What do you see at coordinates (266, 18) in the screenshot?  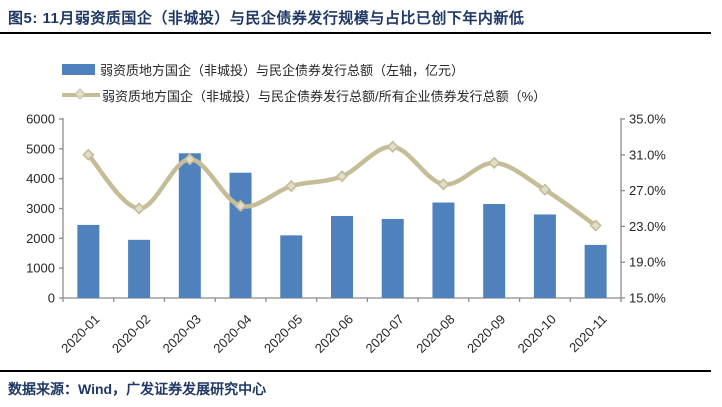 I see `figure-title: 图5: 11月弱资质国企（非城投）与民企债券发行规模与占比已创下年内新低` at bounding box center [266, 18].